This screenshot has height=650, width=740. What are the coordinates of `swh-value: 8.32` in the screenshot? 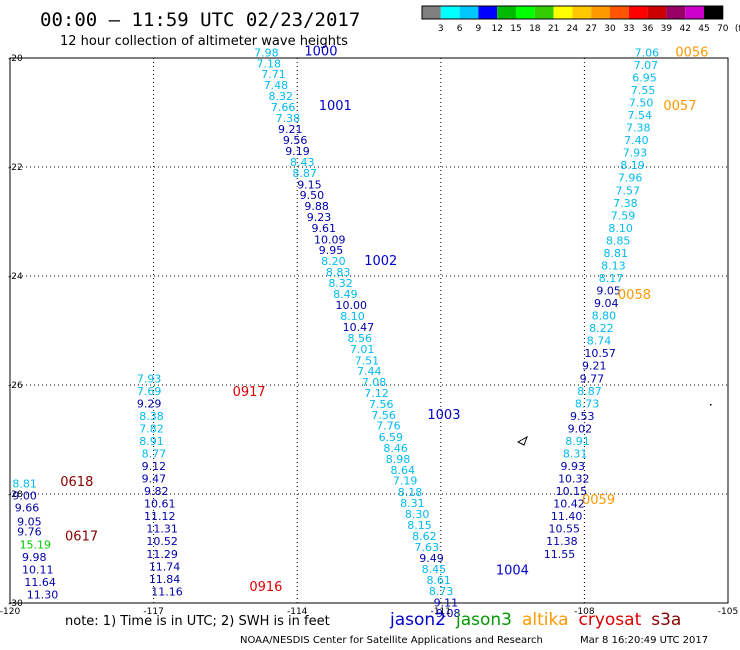 It's located at (340, 283).